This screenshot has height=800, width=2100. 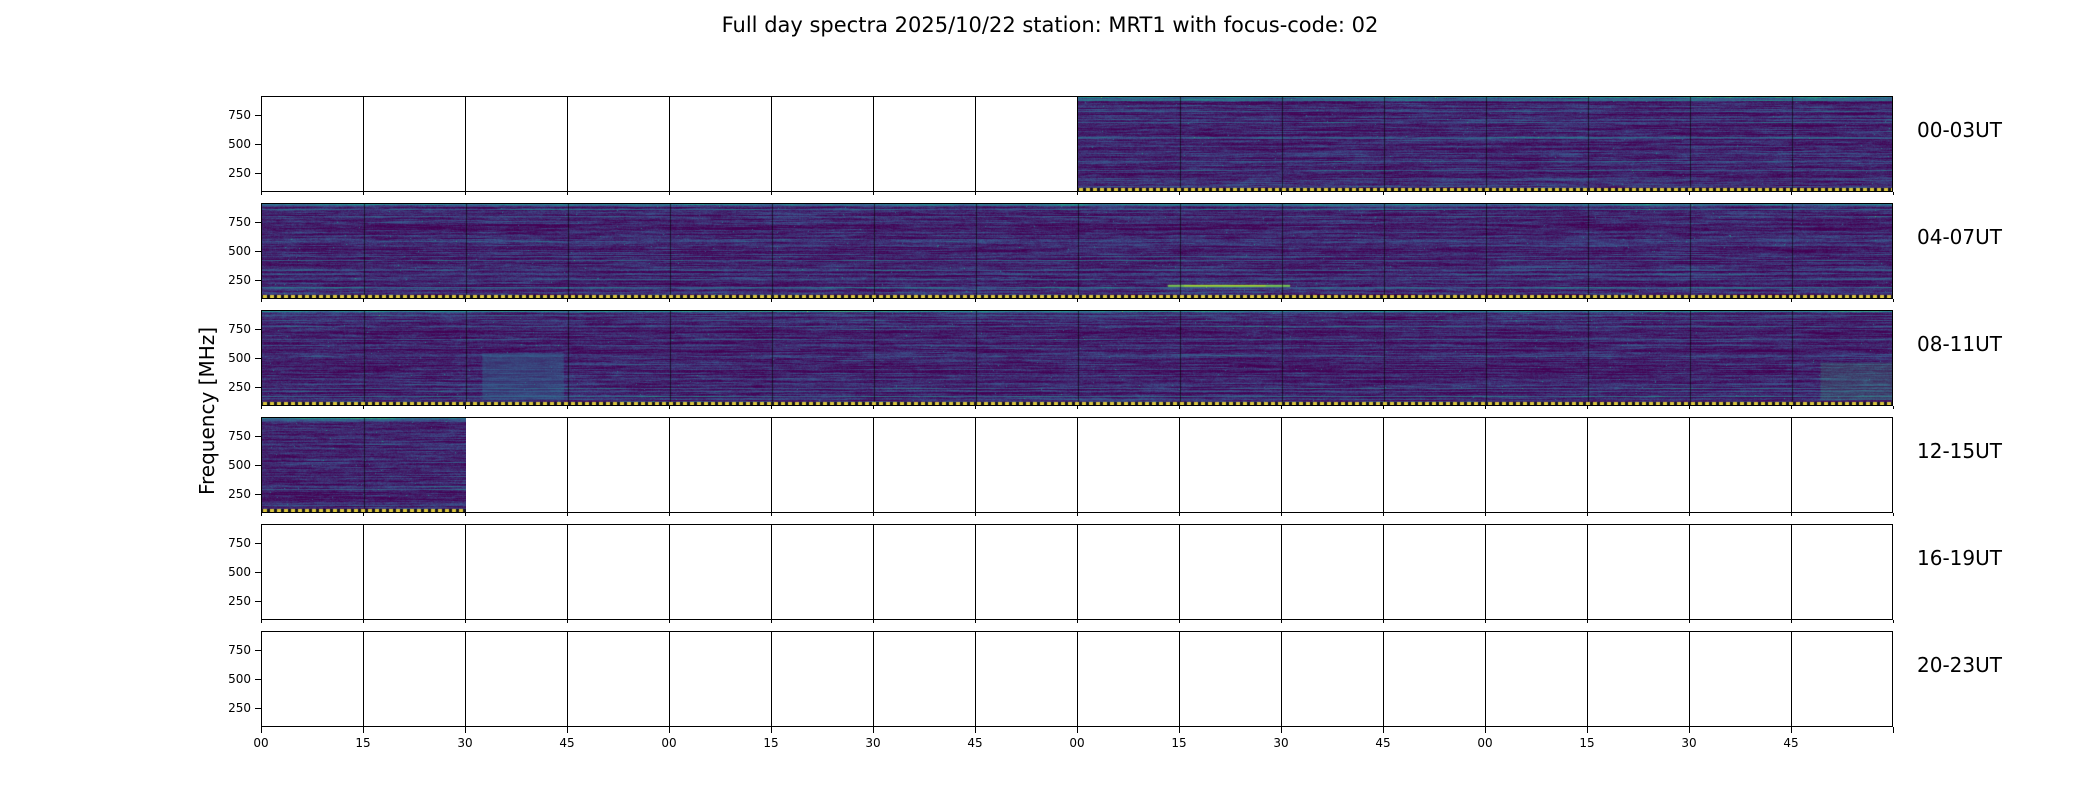 What do you see at coordinates (1959, 451) in the screenshot?
I see `row-time-label: 12-15UT` at bounding box center [1959, 451].